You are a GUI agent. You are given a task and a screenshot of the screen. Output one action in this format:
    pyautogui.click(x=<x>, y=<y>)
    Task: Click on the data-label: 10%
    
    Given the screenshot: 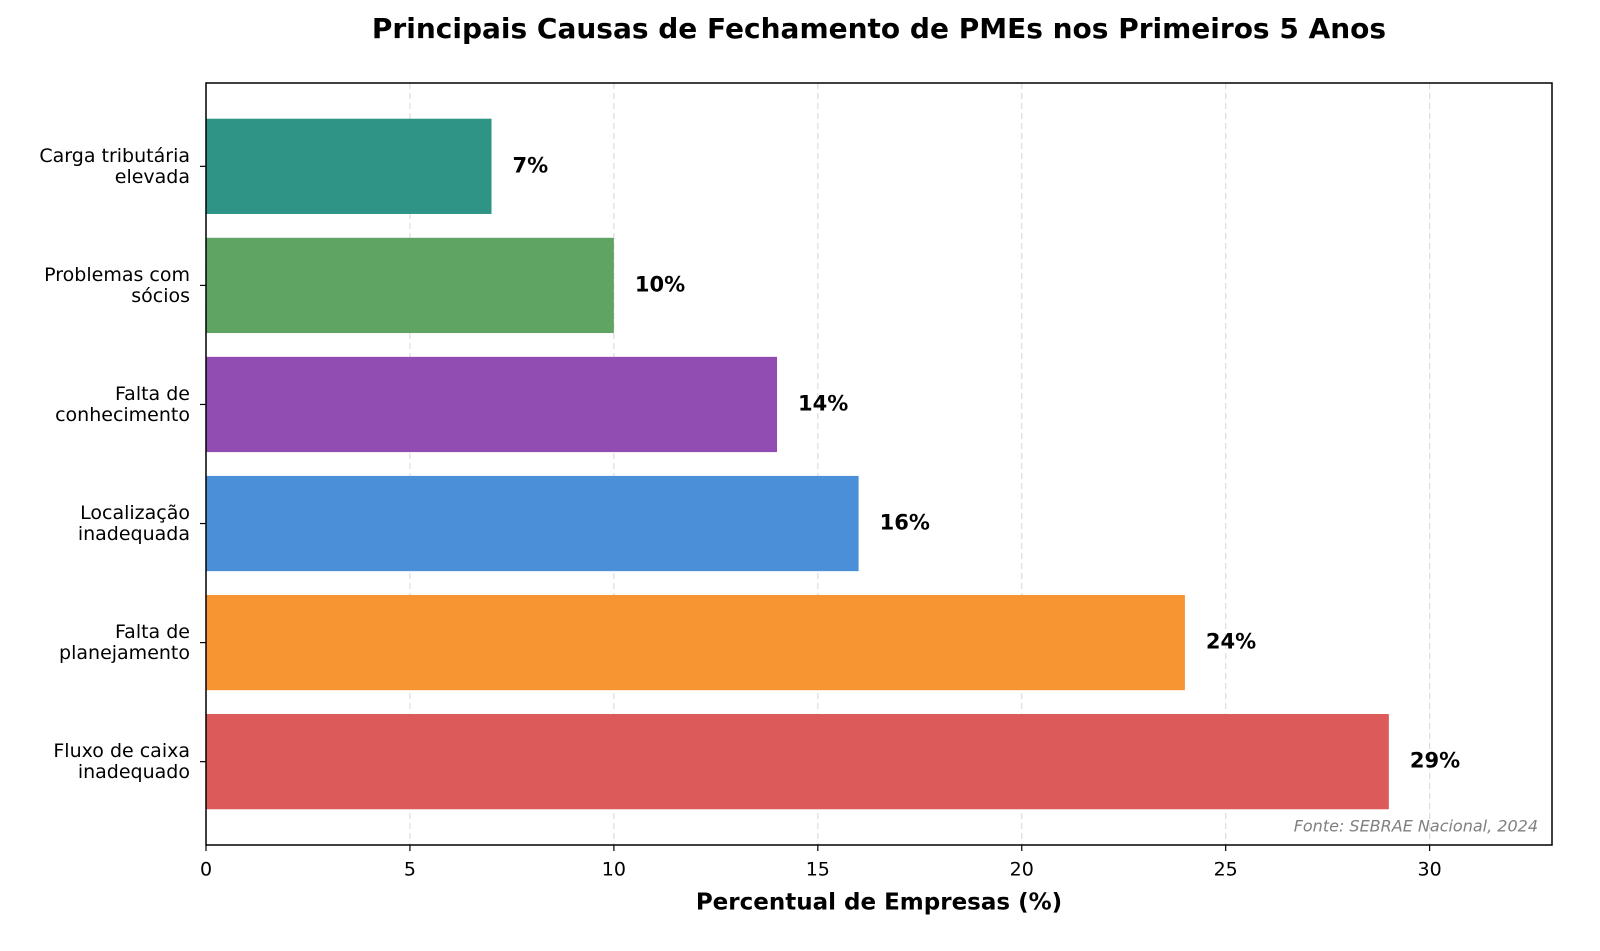 What is the action you would take?
    pyautogui.click(x=660, y=284)
    